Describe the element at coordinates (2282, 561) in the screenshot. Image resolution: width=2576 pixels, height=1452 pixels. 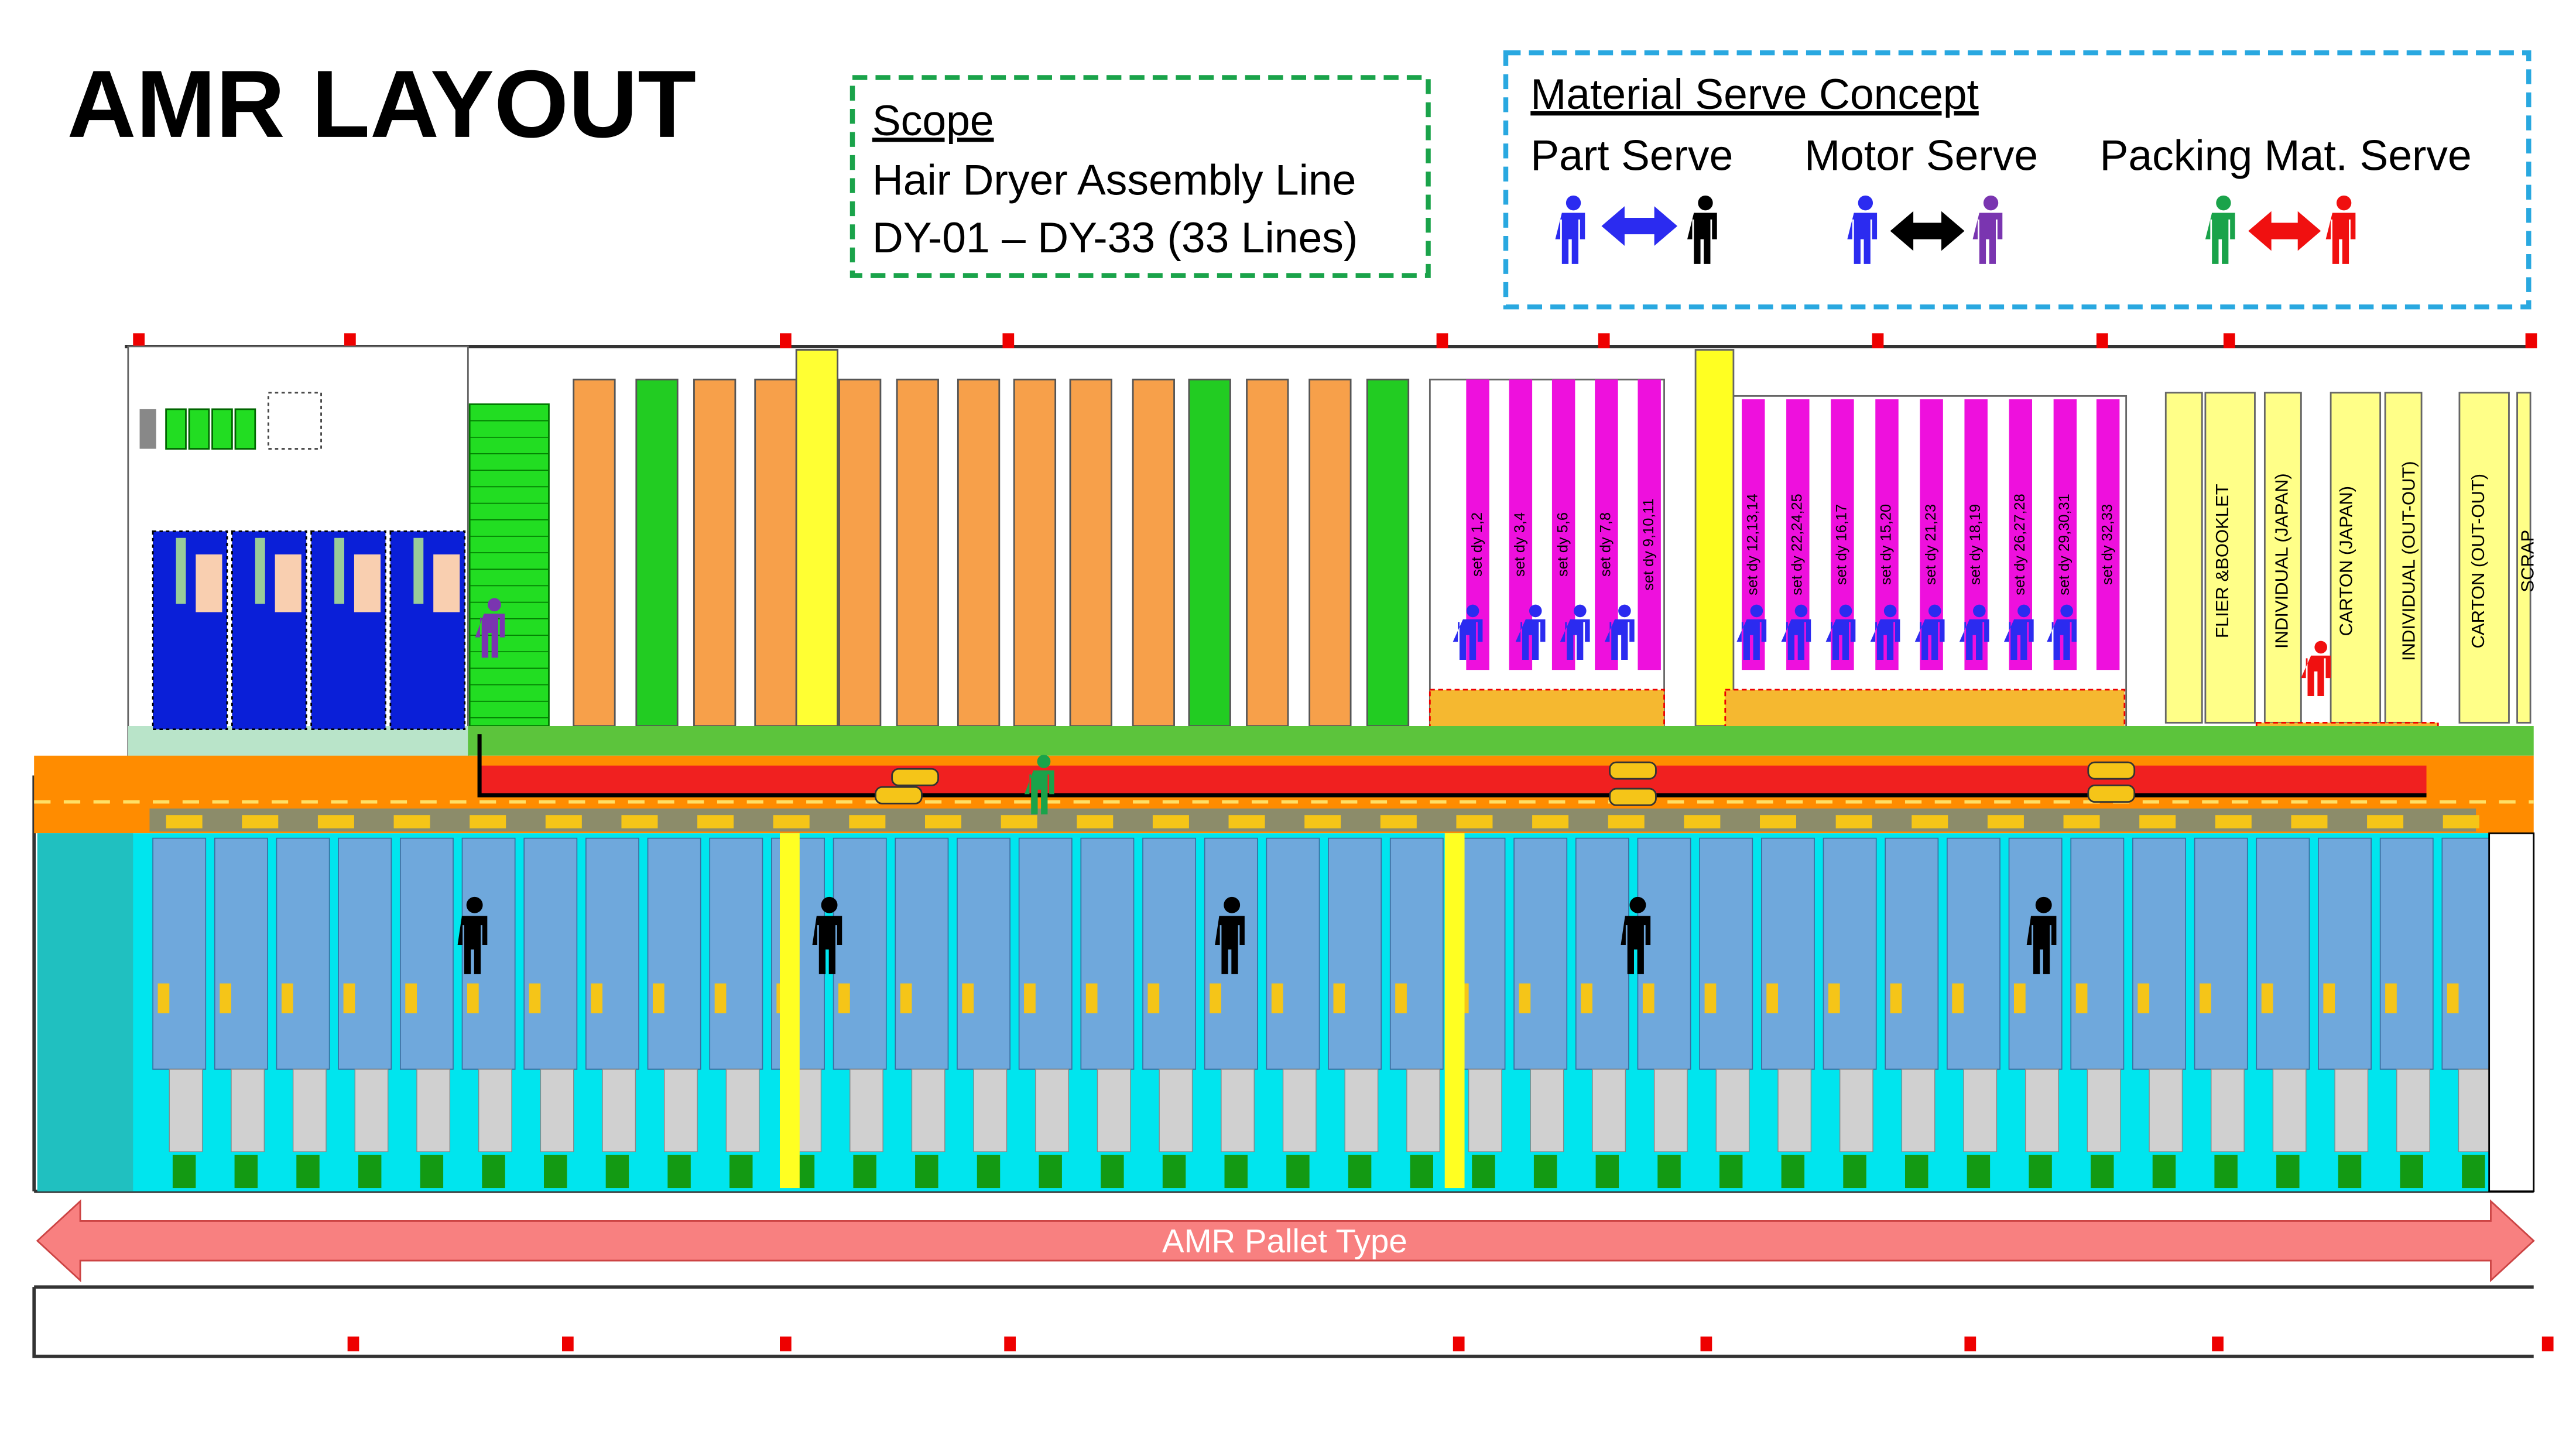
I see `packing-label: INDIVIDUAL (JAPAN)` at that location.